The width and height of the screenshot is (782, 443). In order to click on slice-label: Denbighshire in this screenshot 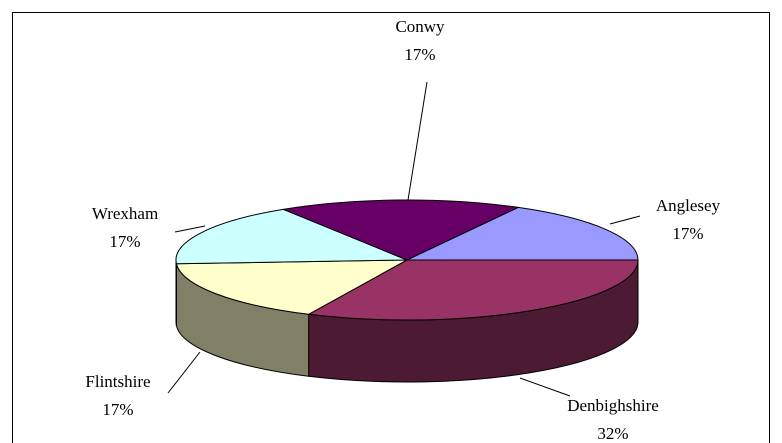, I will do `click(613, 405)`.